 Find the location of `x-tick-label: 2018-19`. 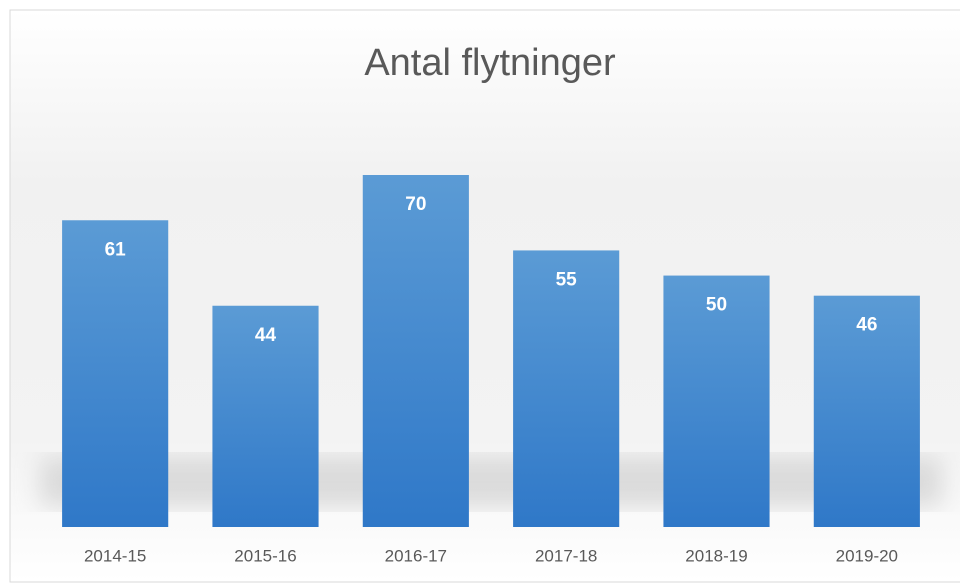

x-tick-label: 2018-19 is located at coordinates (716, 555).